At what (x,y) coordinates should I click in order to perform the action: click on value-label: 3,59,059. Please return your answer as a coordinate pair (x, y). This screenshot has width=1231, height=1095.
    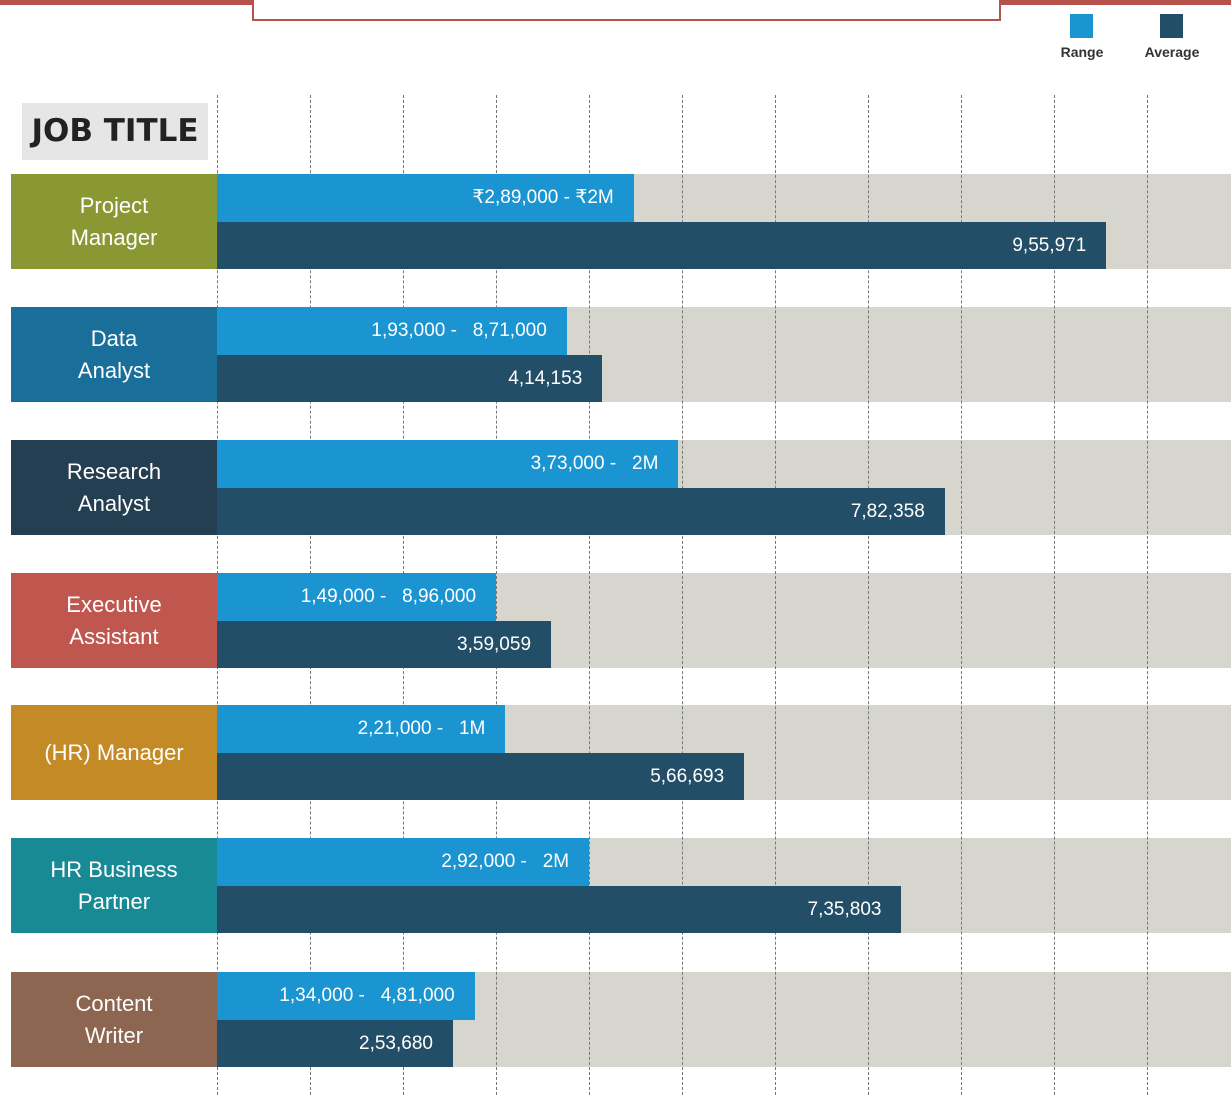
    Looking at the image, I should click on (494, 644).